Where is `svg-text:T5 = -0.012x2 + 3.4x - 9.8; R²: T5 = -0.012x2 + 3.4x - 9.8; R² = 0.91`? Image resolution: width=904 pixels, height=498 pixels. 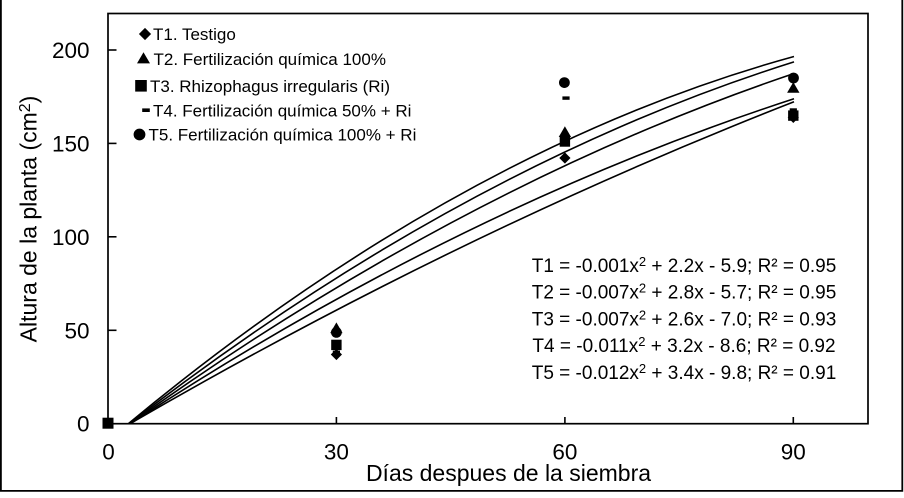
svg-text:T5 = -0.012x2 + 3.4x - 9.8; R²: T5 = -0.012x2 + 3.4x - 9.8; R² = 0.91 is located at coordinates (684, 372).